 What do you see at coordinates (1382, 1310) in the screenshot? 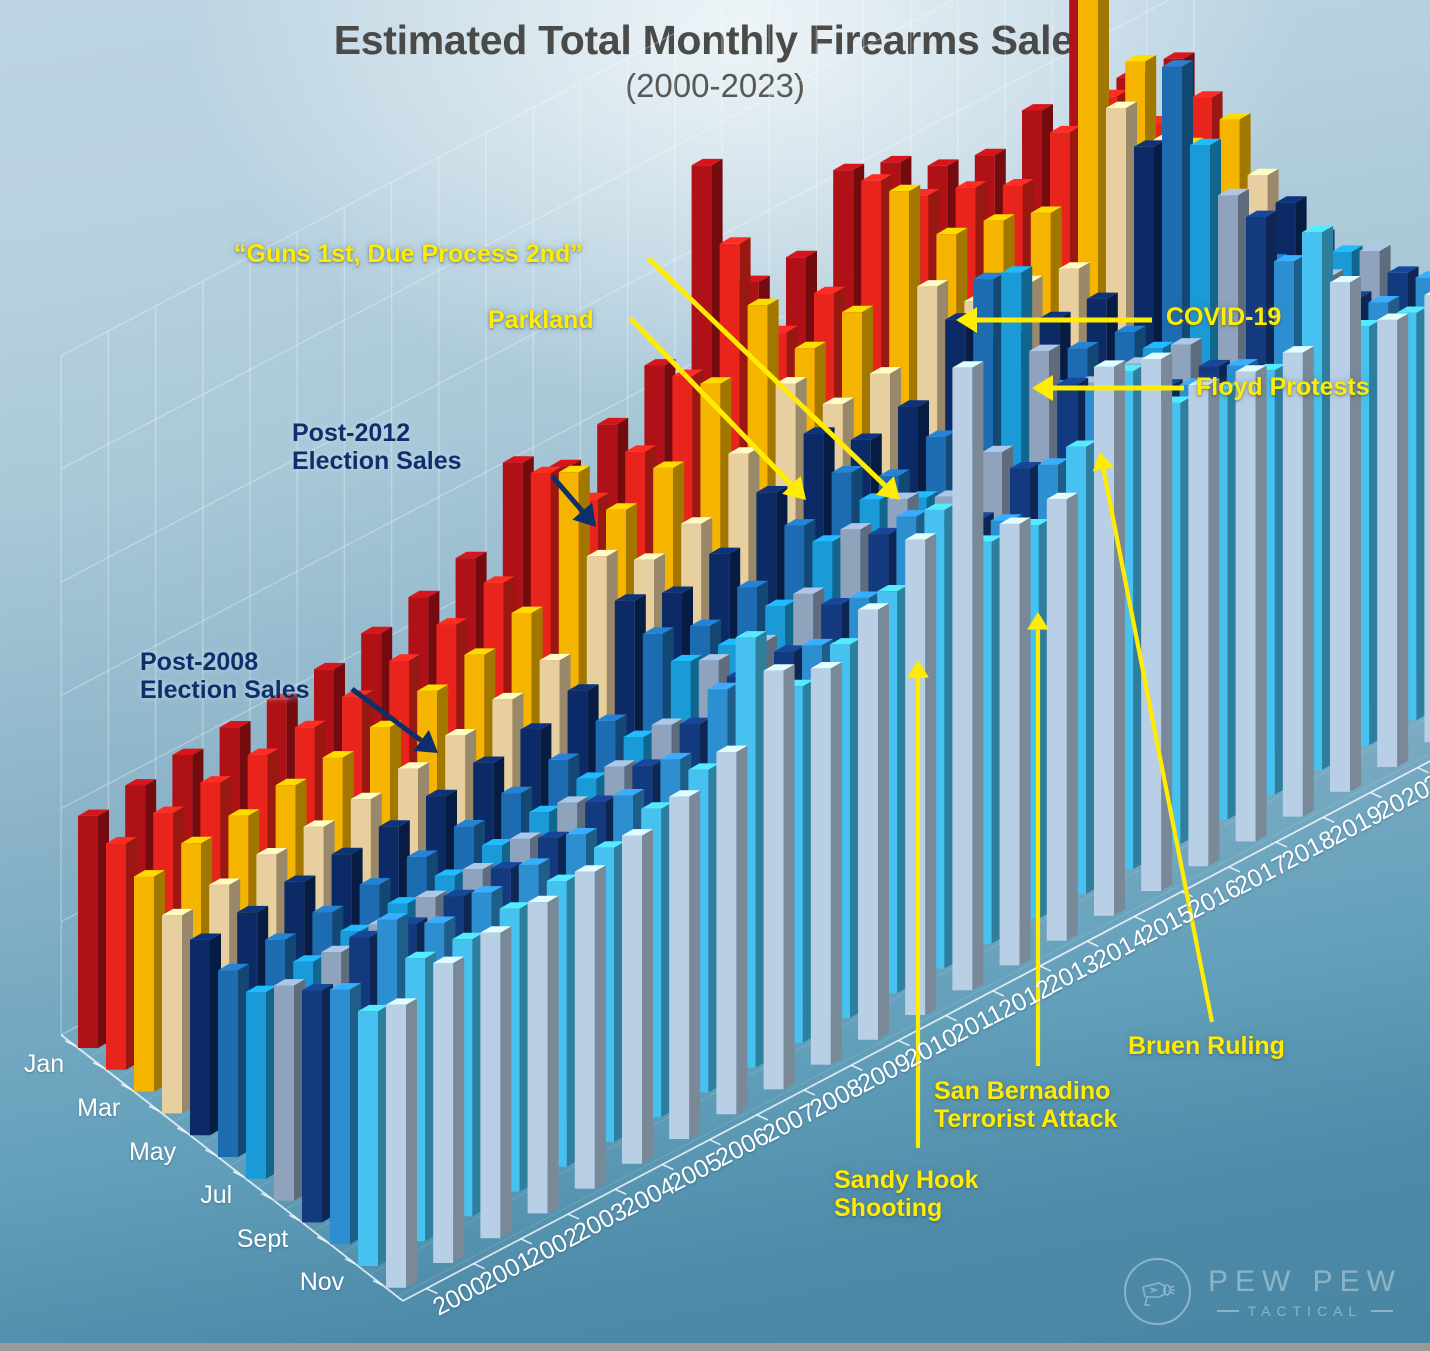
I see `logo-dash-right` at bounding box center [1382, 1310].